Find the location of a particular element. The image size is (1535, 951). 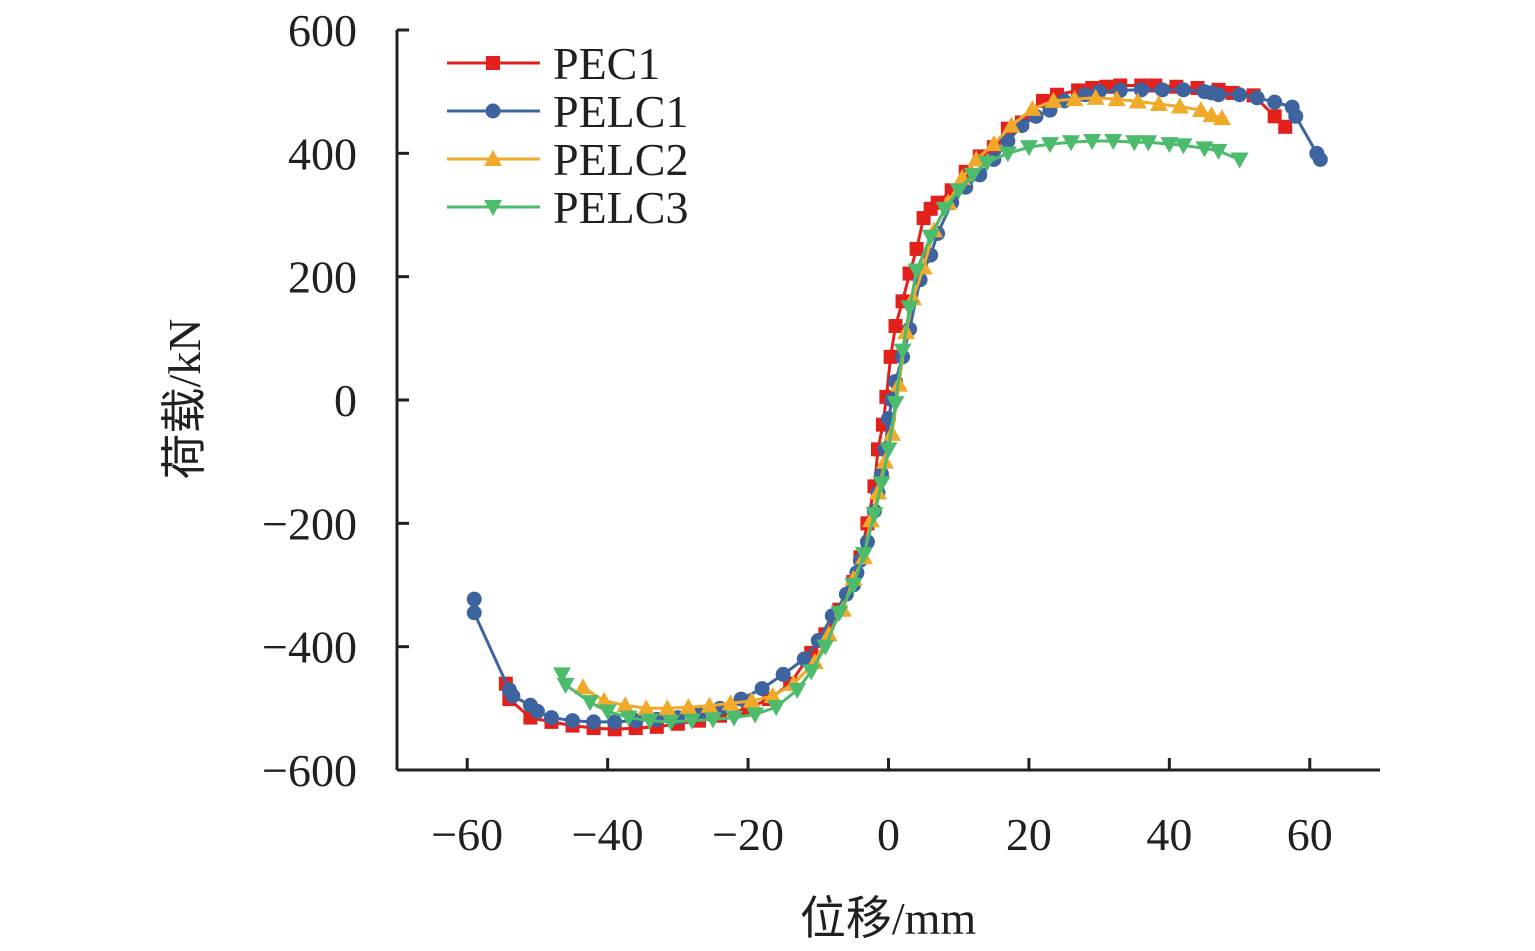

y-tick-label: −200 is located at coordinates (309, 523).